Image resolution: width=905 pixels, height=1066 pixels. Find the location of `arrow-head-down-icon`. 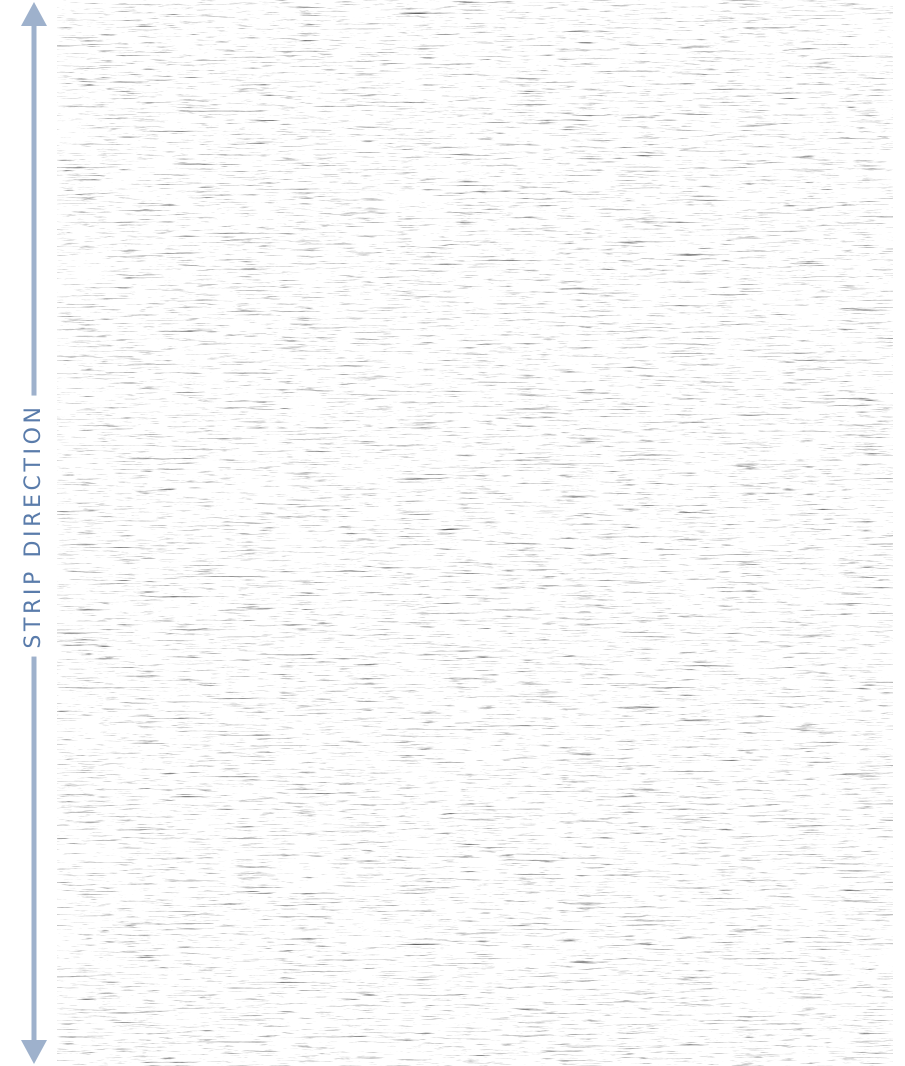

arrow-head-down-icon is located at coordinates (34, 1052).